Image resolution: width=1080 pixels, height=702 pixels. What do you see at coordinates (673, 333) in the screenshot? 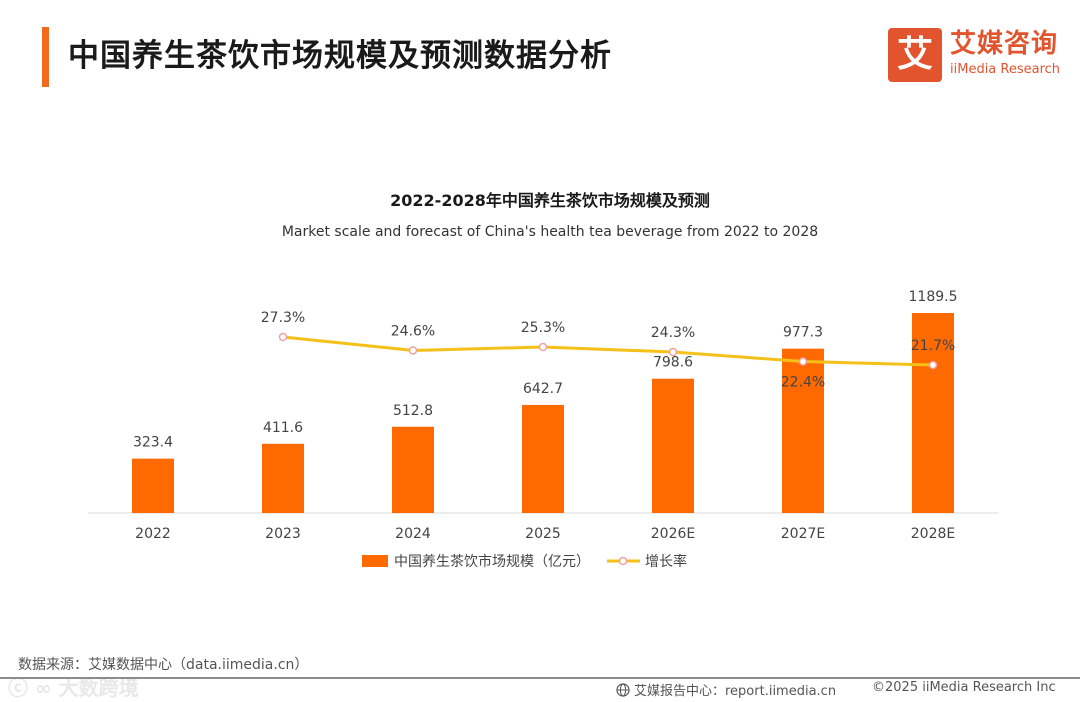
I see `rate-label-2026E: 24.3%` at bounding box center [673, 333].